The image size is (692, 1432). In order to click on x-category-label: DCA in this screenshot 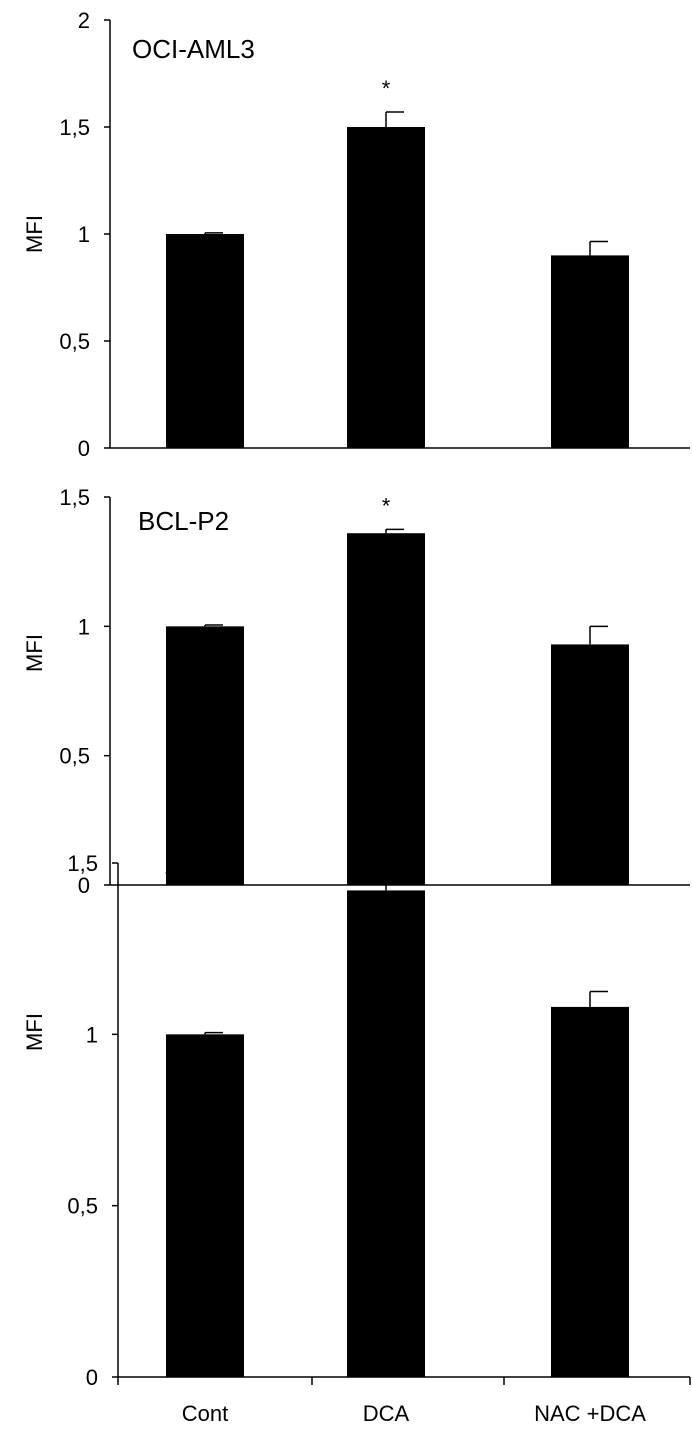, I will do `click(386, 1413)`.